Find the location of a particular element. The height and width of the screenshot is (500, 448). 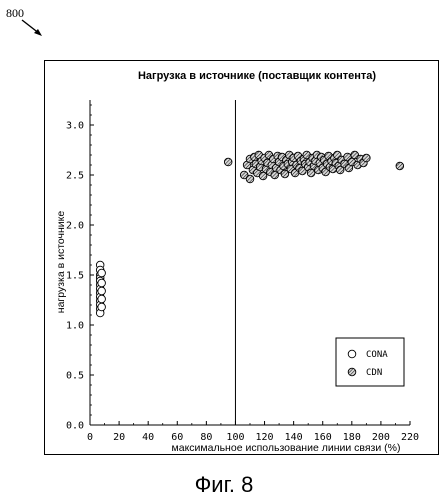

legend-label-cona: CONA is located at coordinates (377, 355).